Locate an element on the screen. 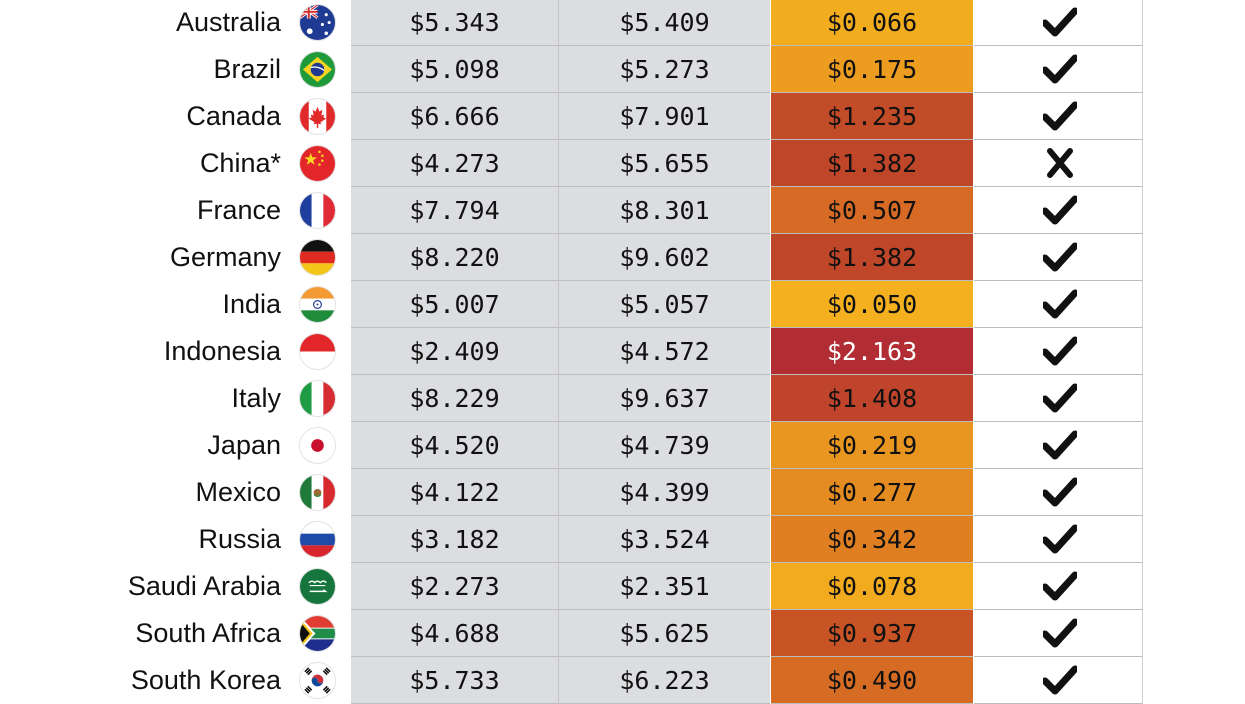 The height and width of the screenshot is (704, 1245). canada-flag-icon is located at coordinates (317, 116).